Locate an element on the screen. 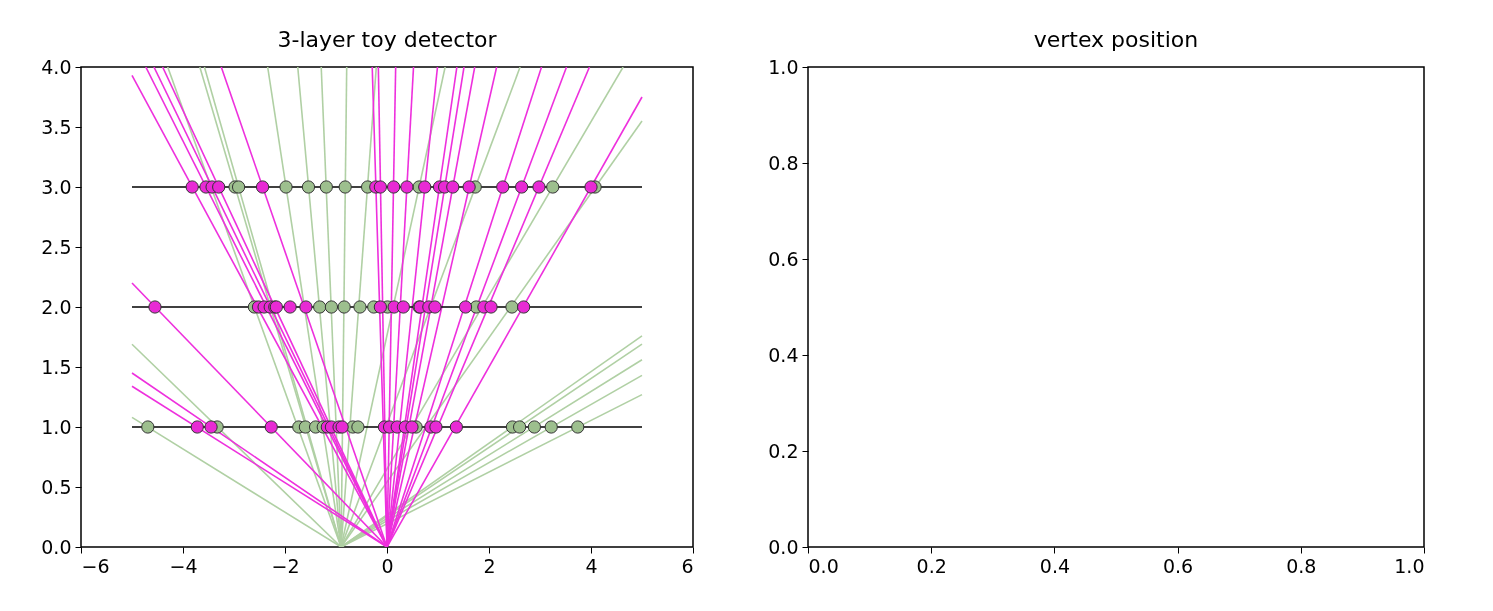 The height and width of the screenshot is (611, 1493). x-tick-label: 2 is located at coordinates (489, 565).